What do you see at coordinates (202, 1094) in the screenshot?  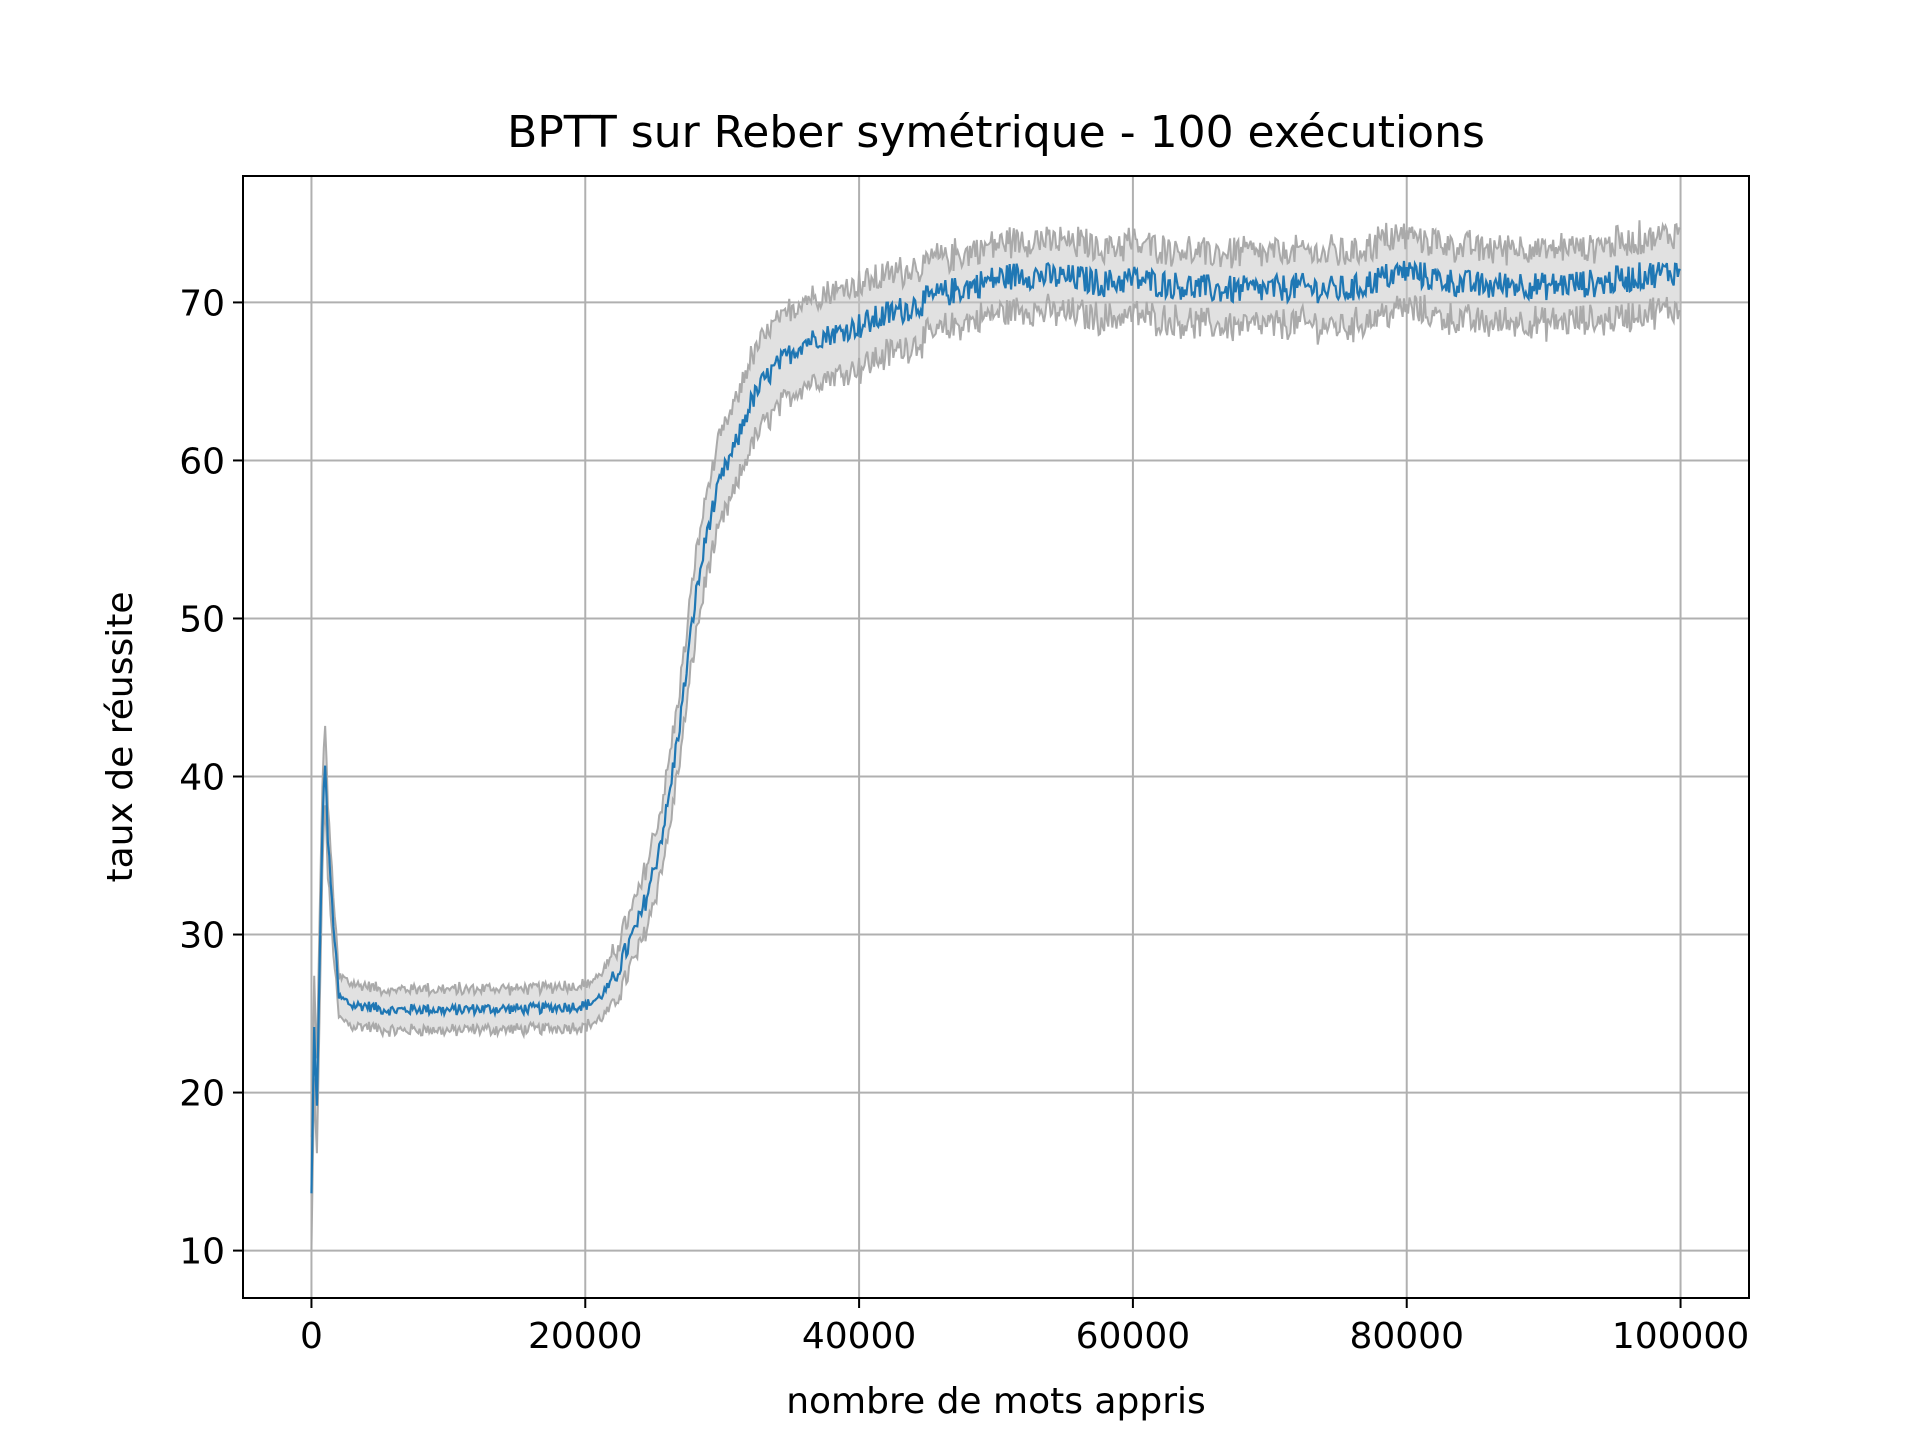 I see `y-tick-label: 20` at bounding box center [202, 1094].